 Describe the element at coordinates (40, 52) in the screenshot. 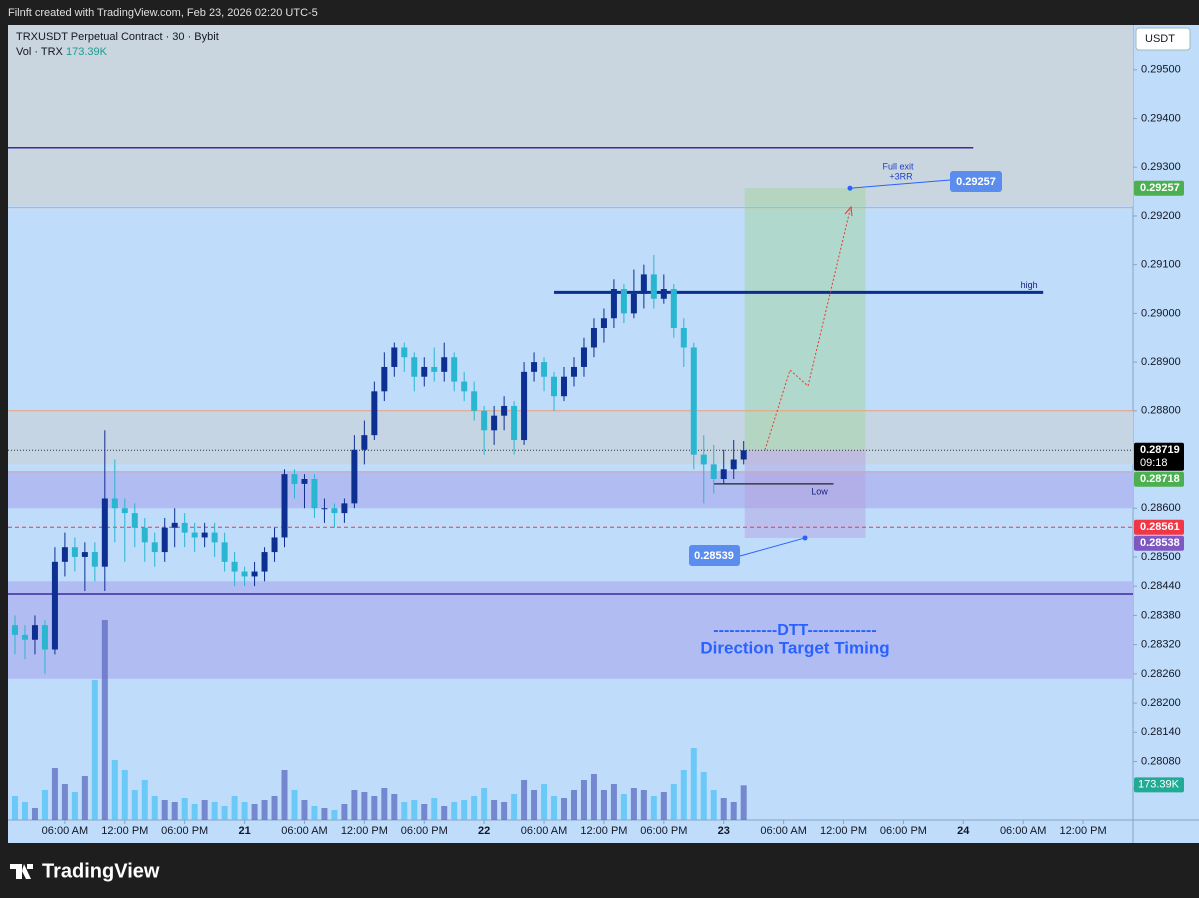

I see `volume-legend: Vol · TRX` at that location.